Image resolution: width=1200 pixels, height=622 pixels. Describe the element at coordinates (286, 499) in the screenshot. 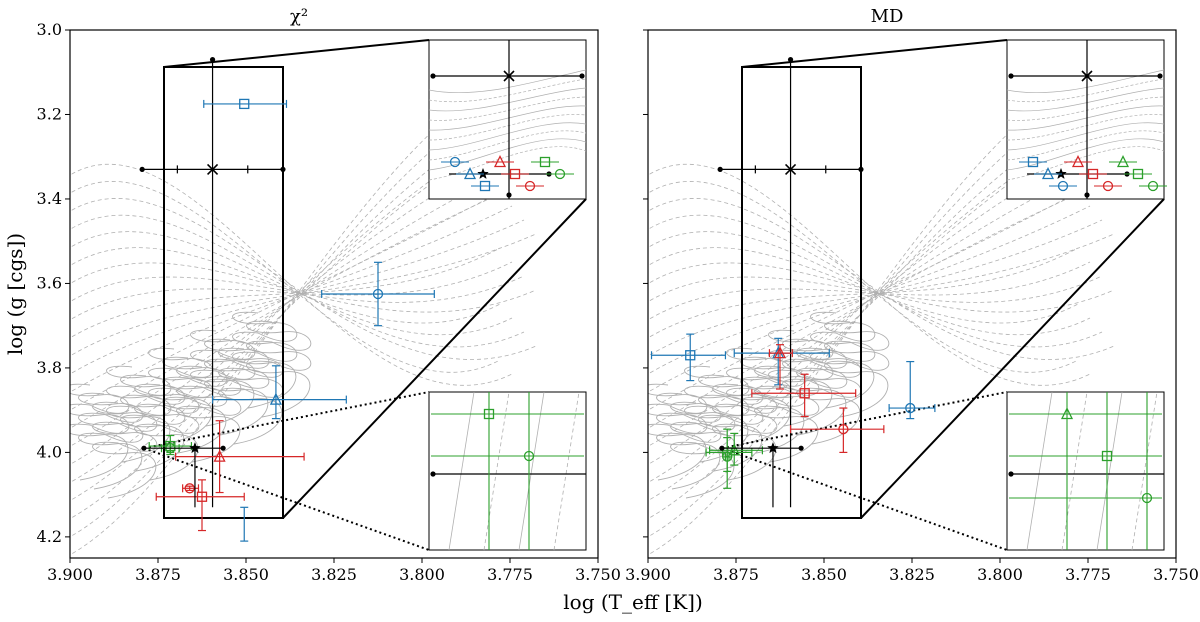

I see `zoom-dotted-lower` at that location.